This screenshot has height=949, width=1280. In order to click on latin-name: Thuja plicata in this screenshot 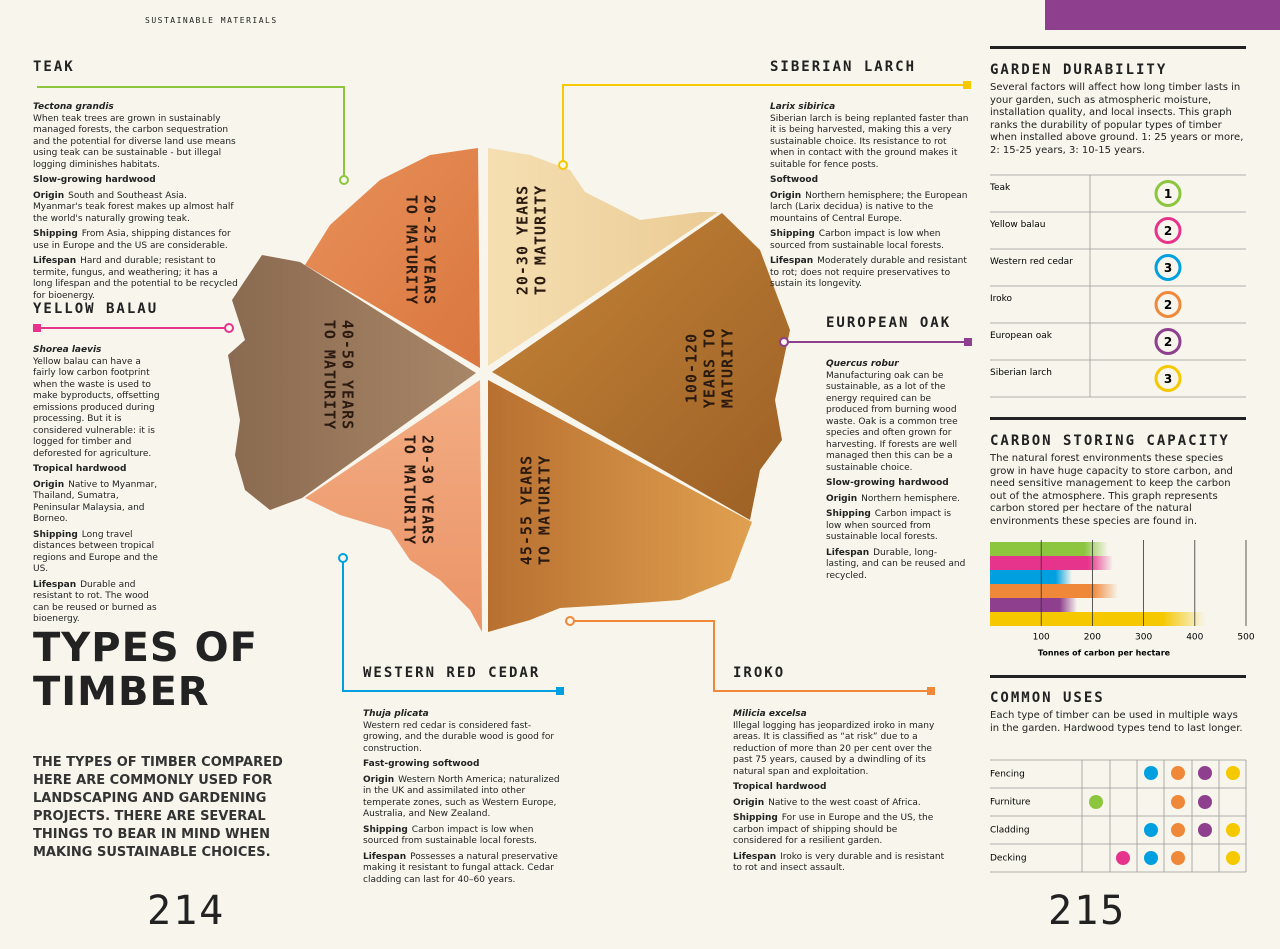, I will do `click(396, 714)`.